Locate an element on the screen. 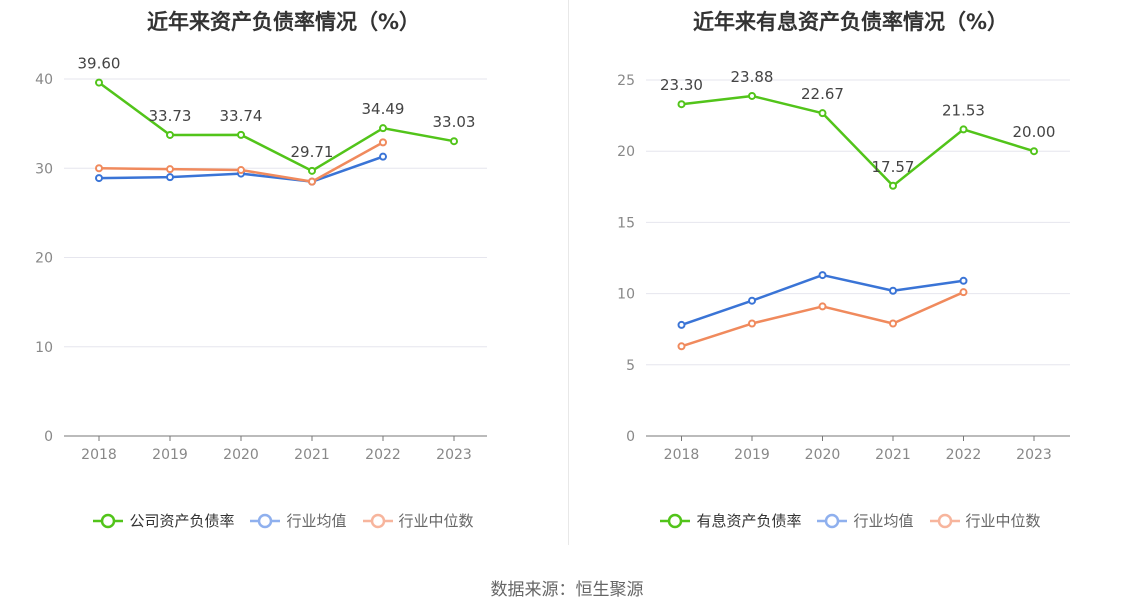 This screenshot has width=1134, height=612. y-tick-label: 25 is located at coordinates (626, 81).